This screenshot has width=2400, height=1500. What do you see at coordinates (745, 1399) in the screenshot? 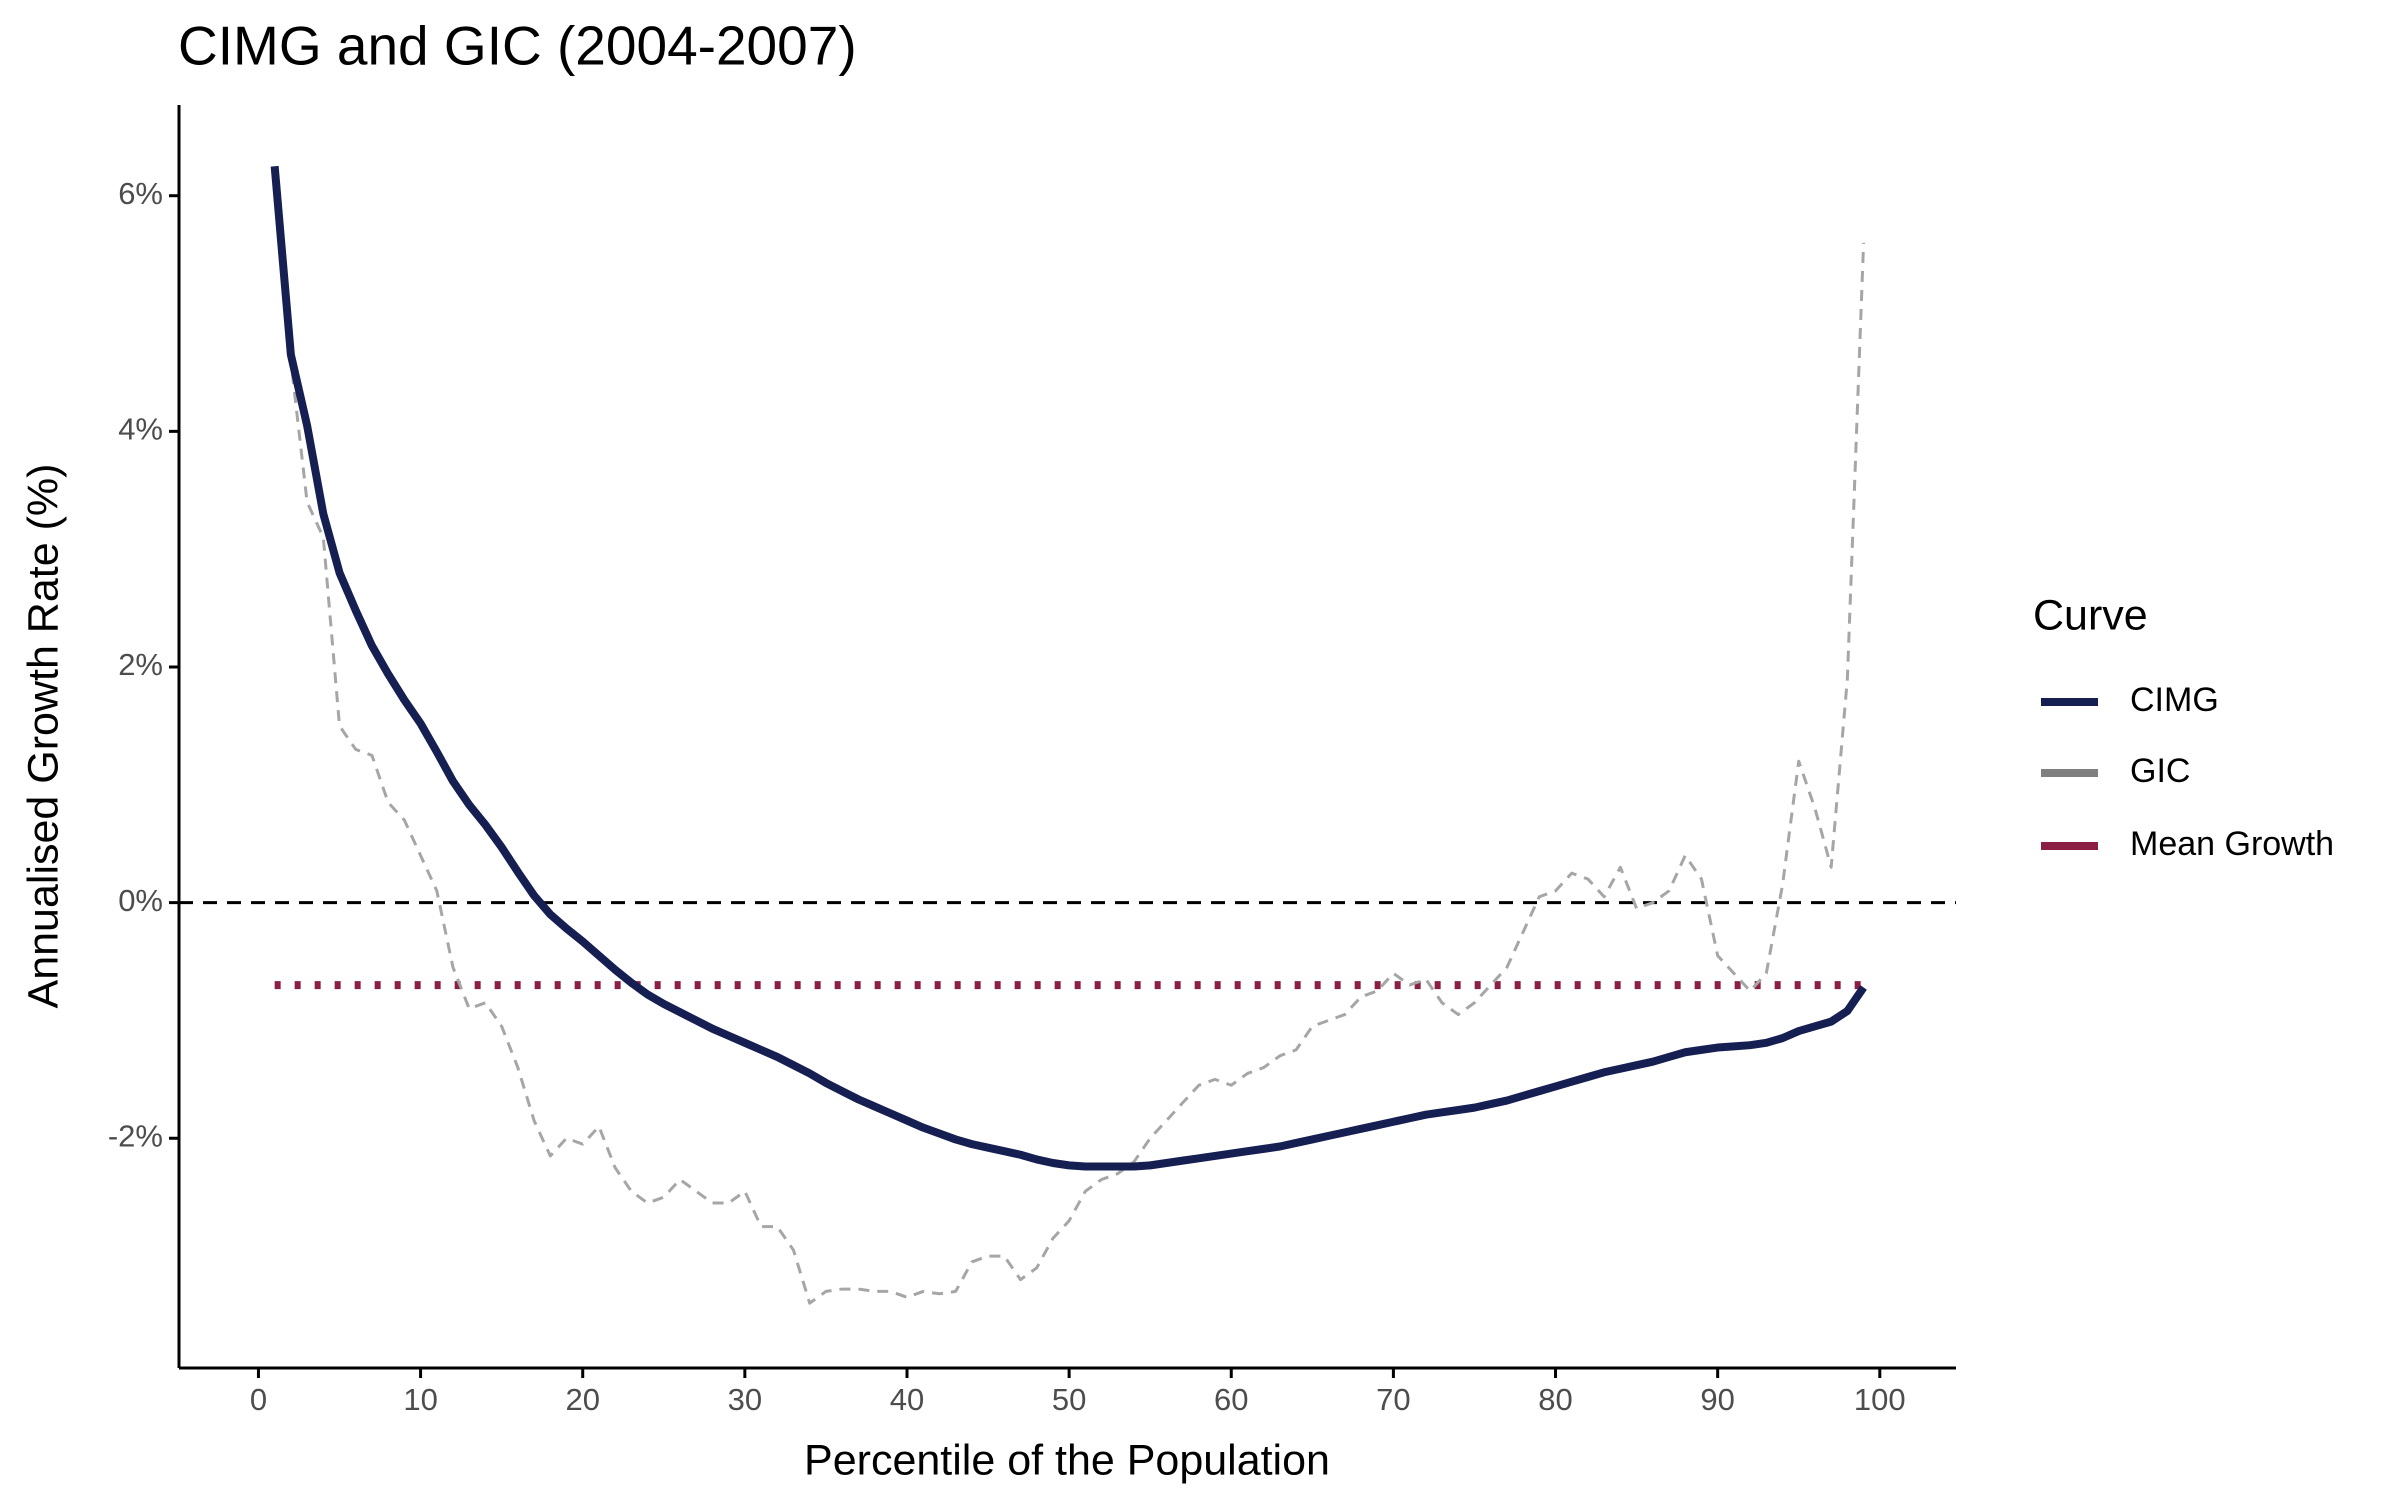
I see `x-tick-label: 30` at bounding box center [745, 1399].